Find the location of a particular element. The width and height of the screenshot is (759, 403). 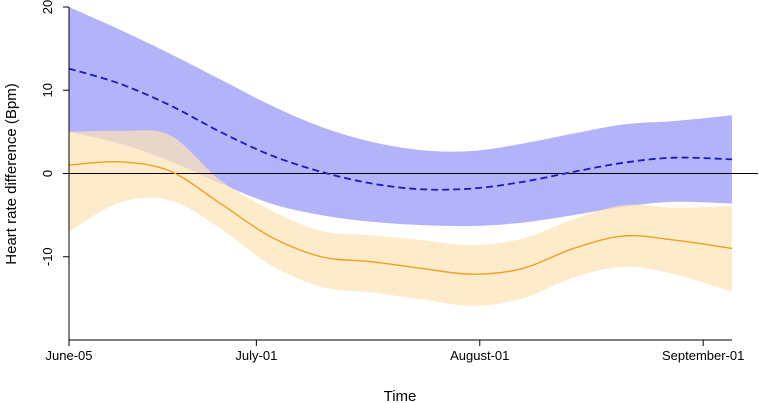

x-tick-label: June-05 is located at coordinates (69, 355).